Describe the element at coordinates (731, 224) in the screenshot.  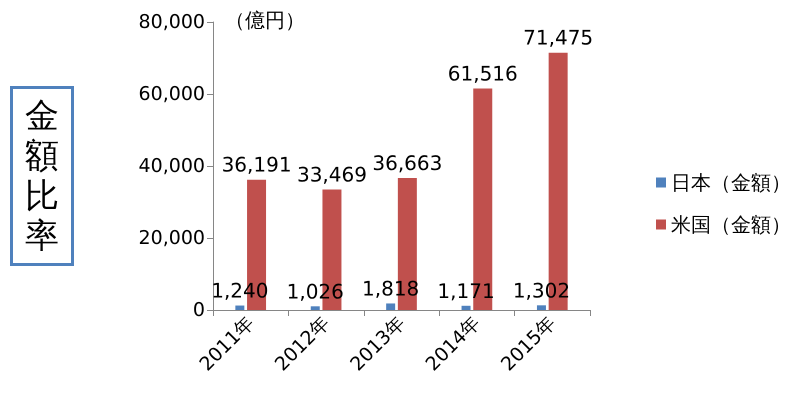
I see `legend-label: 米国（金額）` at that location.